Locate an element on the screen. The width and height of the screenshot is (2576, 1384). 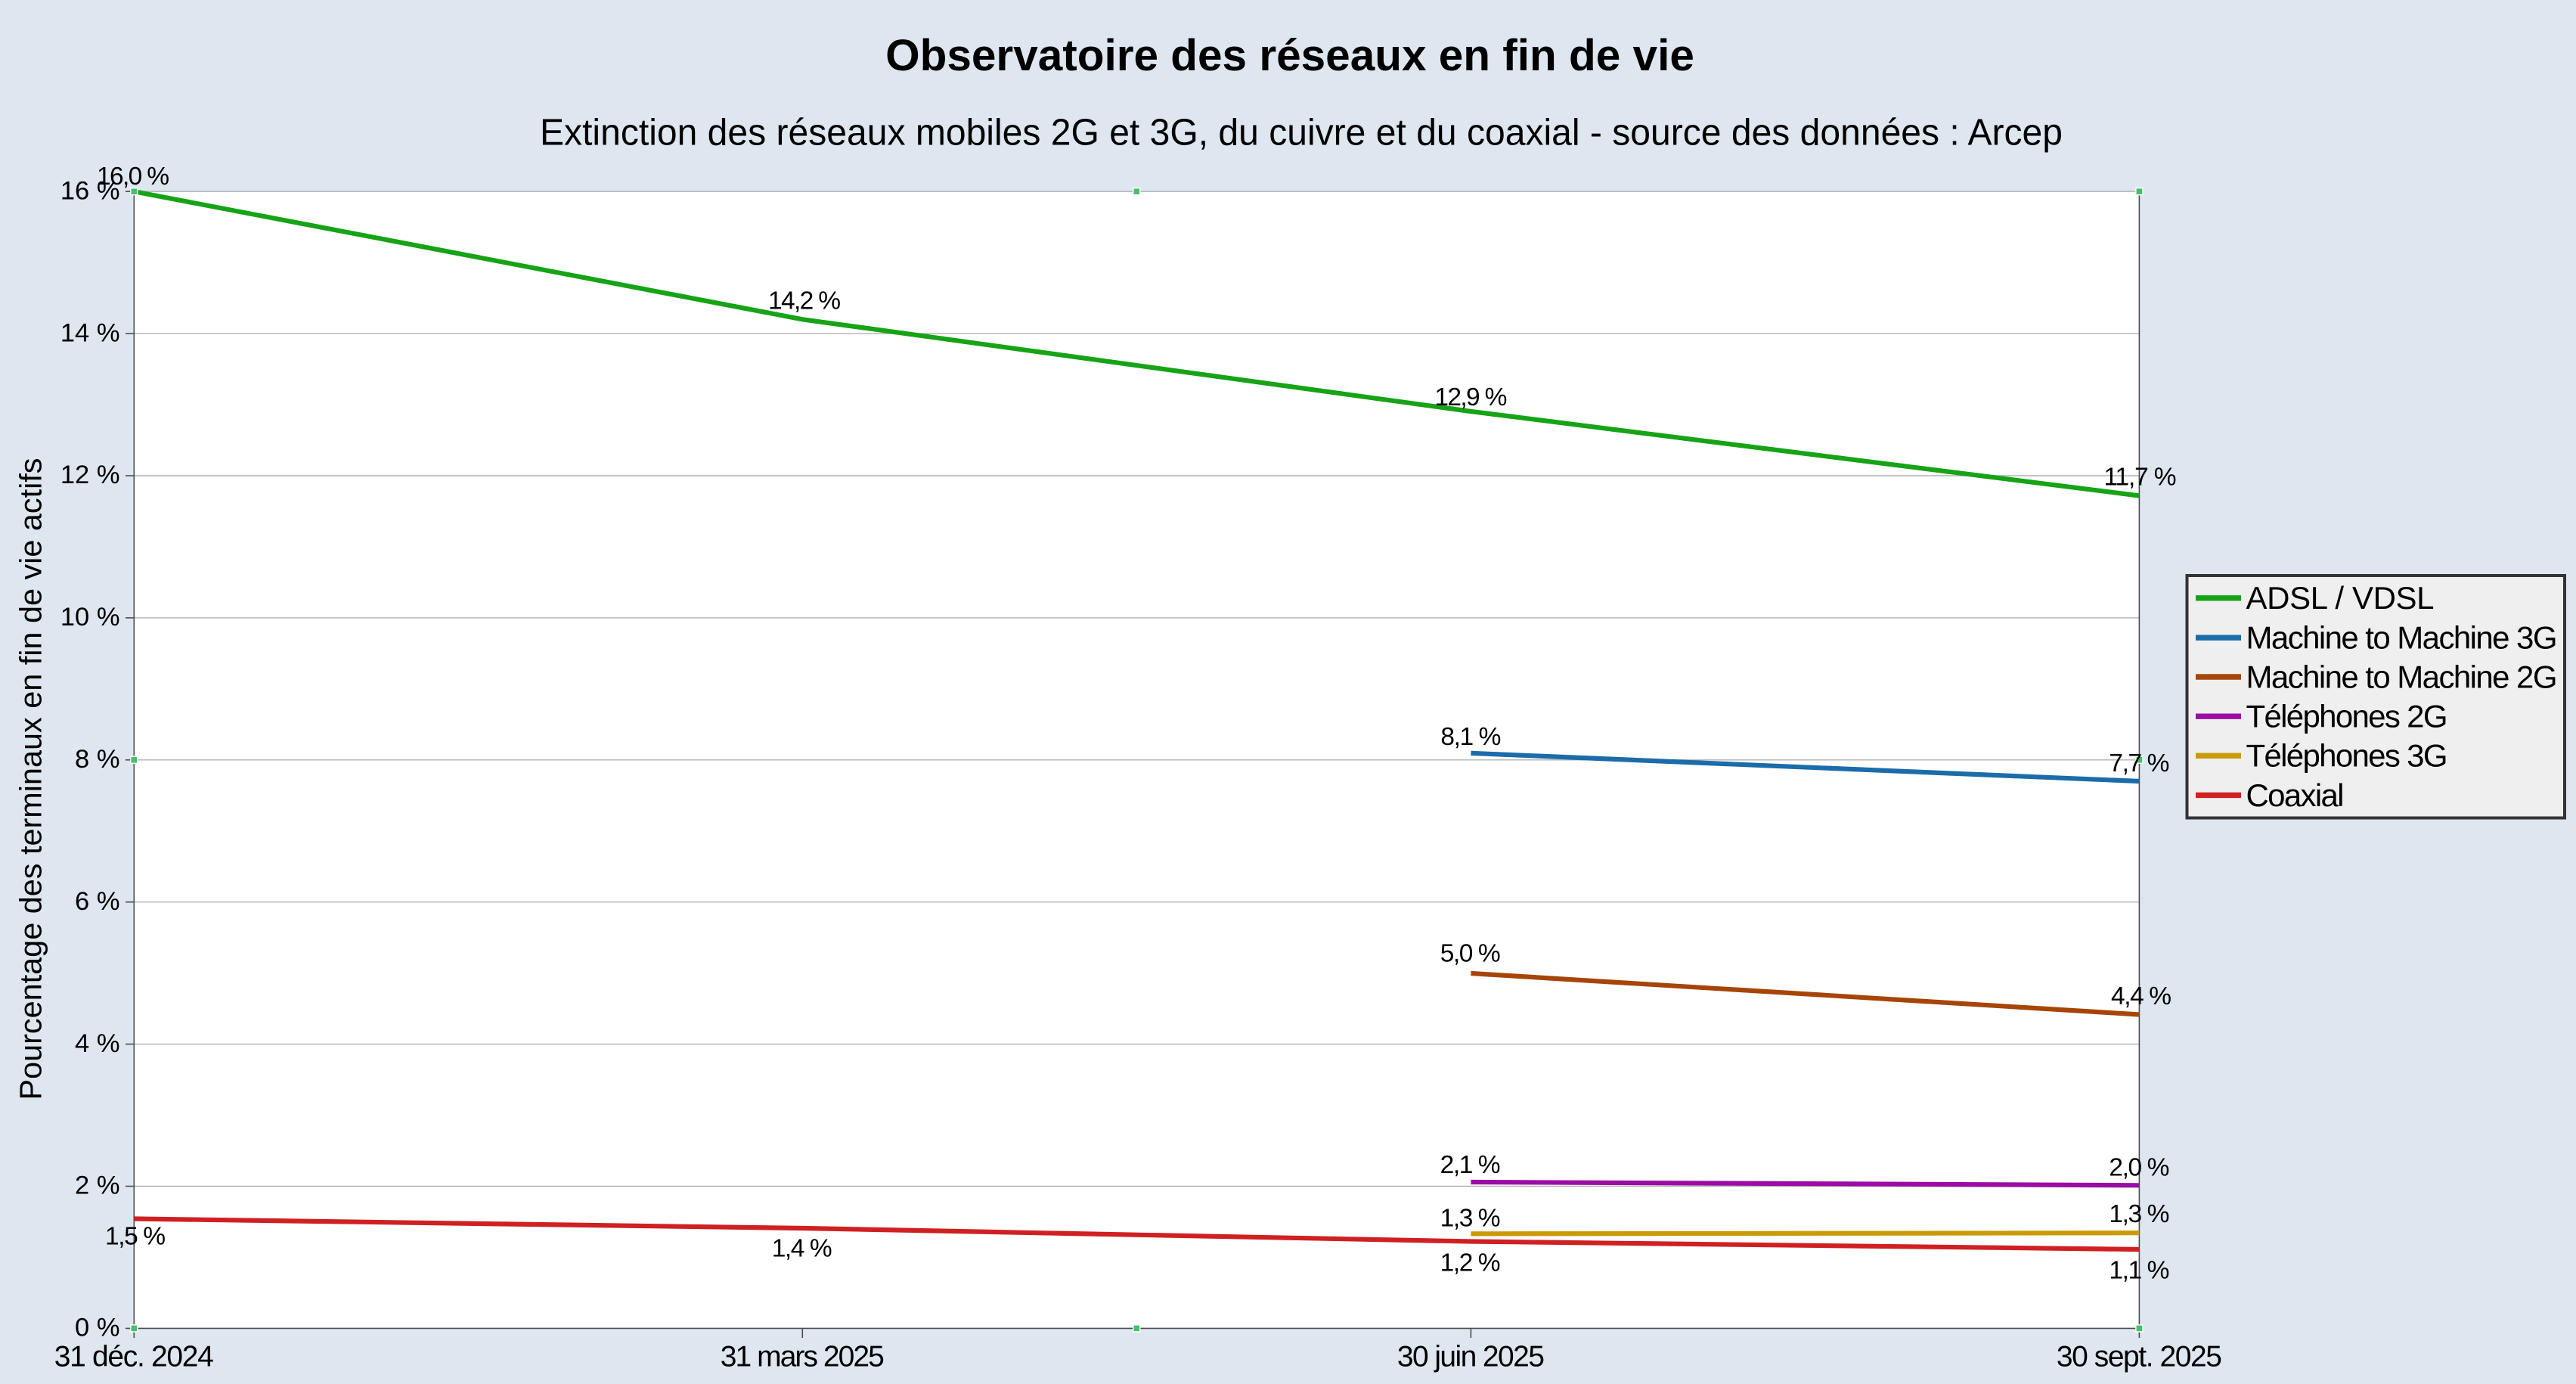
svg-text: 14 % is located at coordinates (90, 333).